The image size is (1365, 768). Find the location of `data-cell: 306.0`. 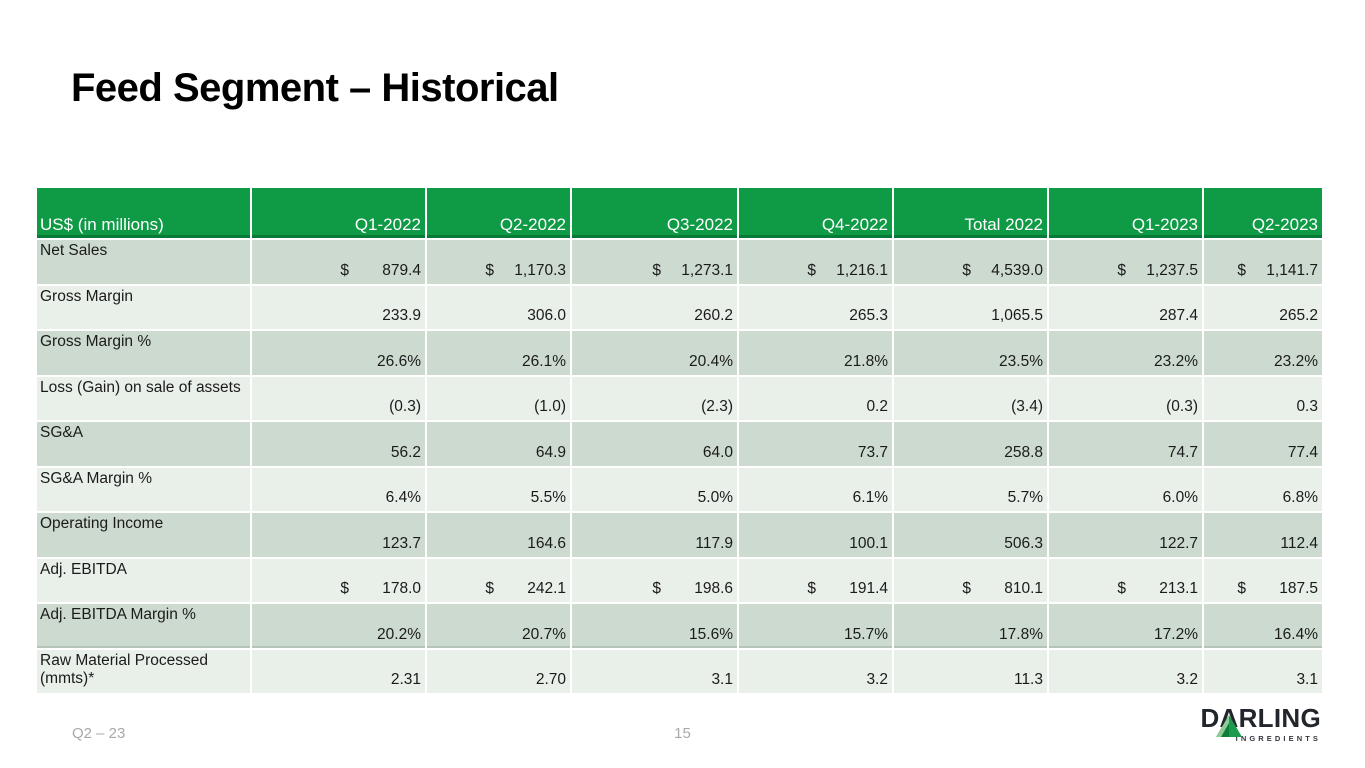

data-cell: 306.0 is located at coordinates (498, 307).